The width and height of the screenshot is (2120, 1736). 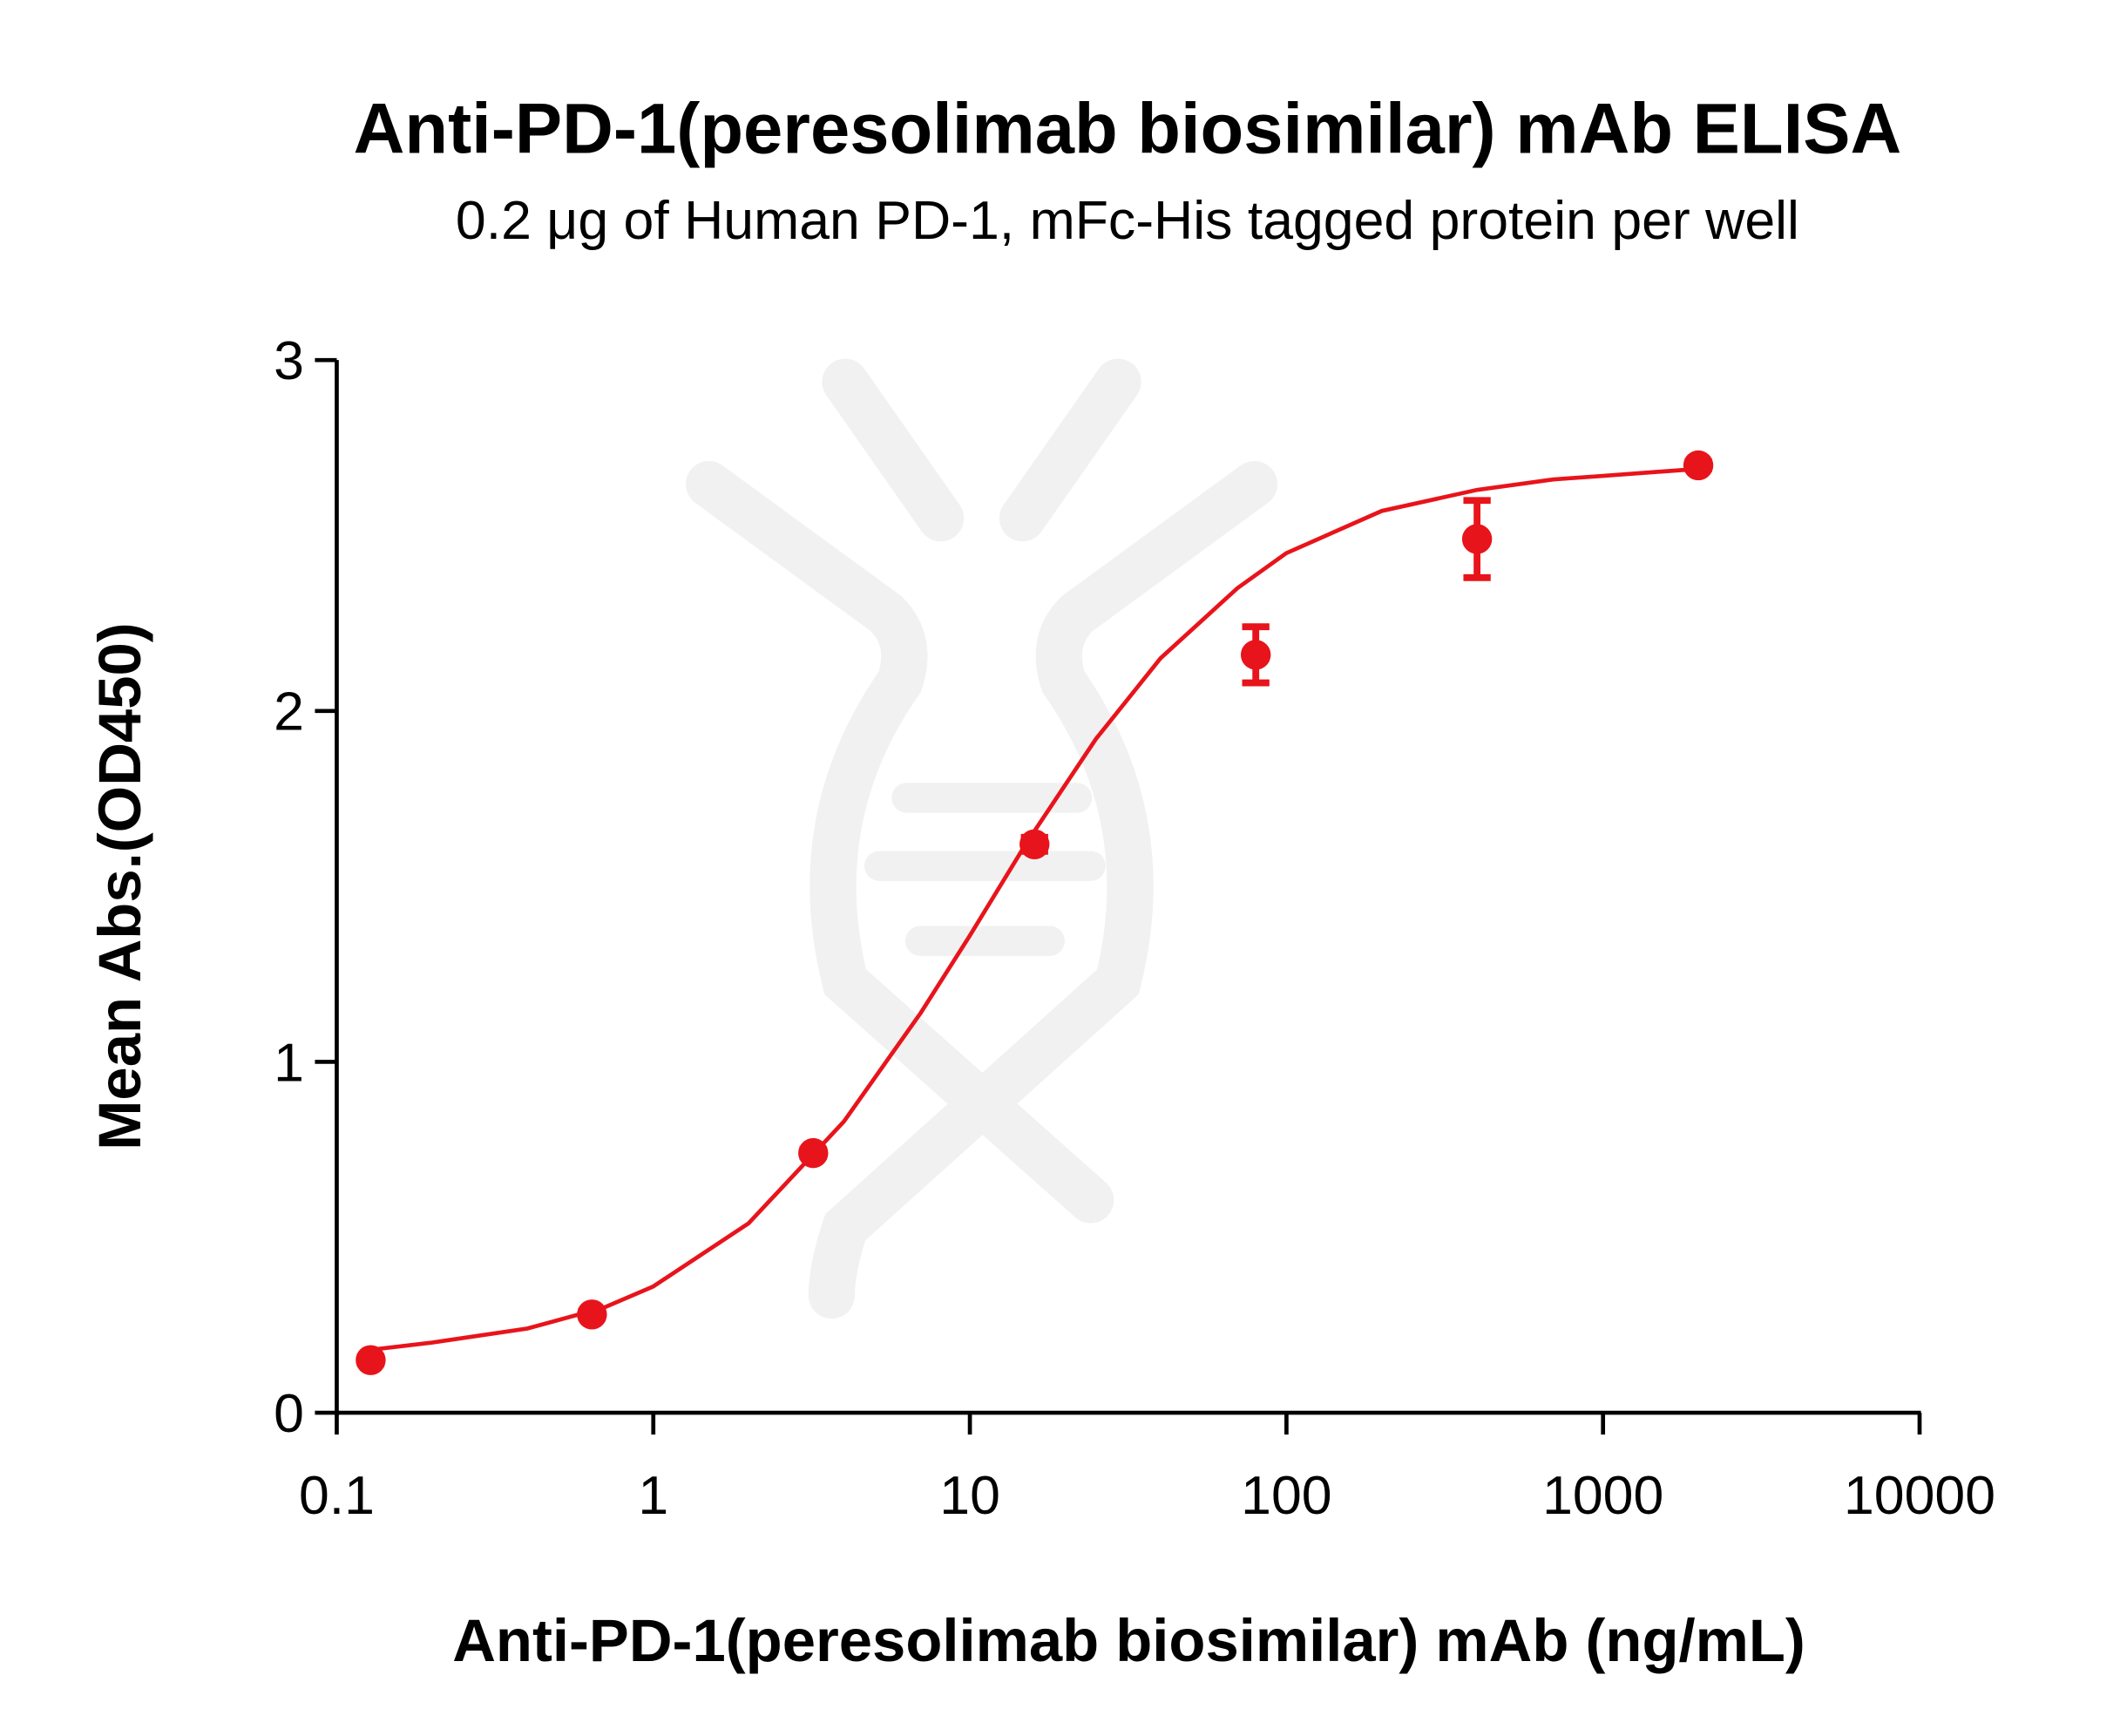 What do you see at coordinates (289, 1413) in the screenshot?
I see `y-tick-label: 0` at bounding box center [289, 1413].